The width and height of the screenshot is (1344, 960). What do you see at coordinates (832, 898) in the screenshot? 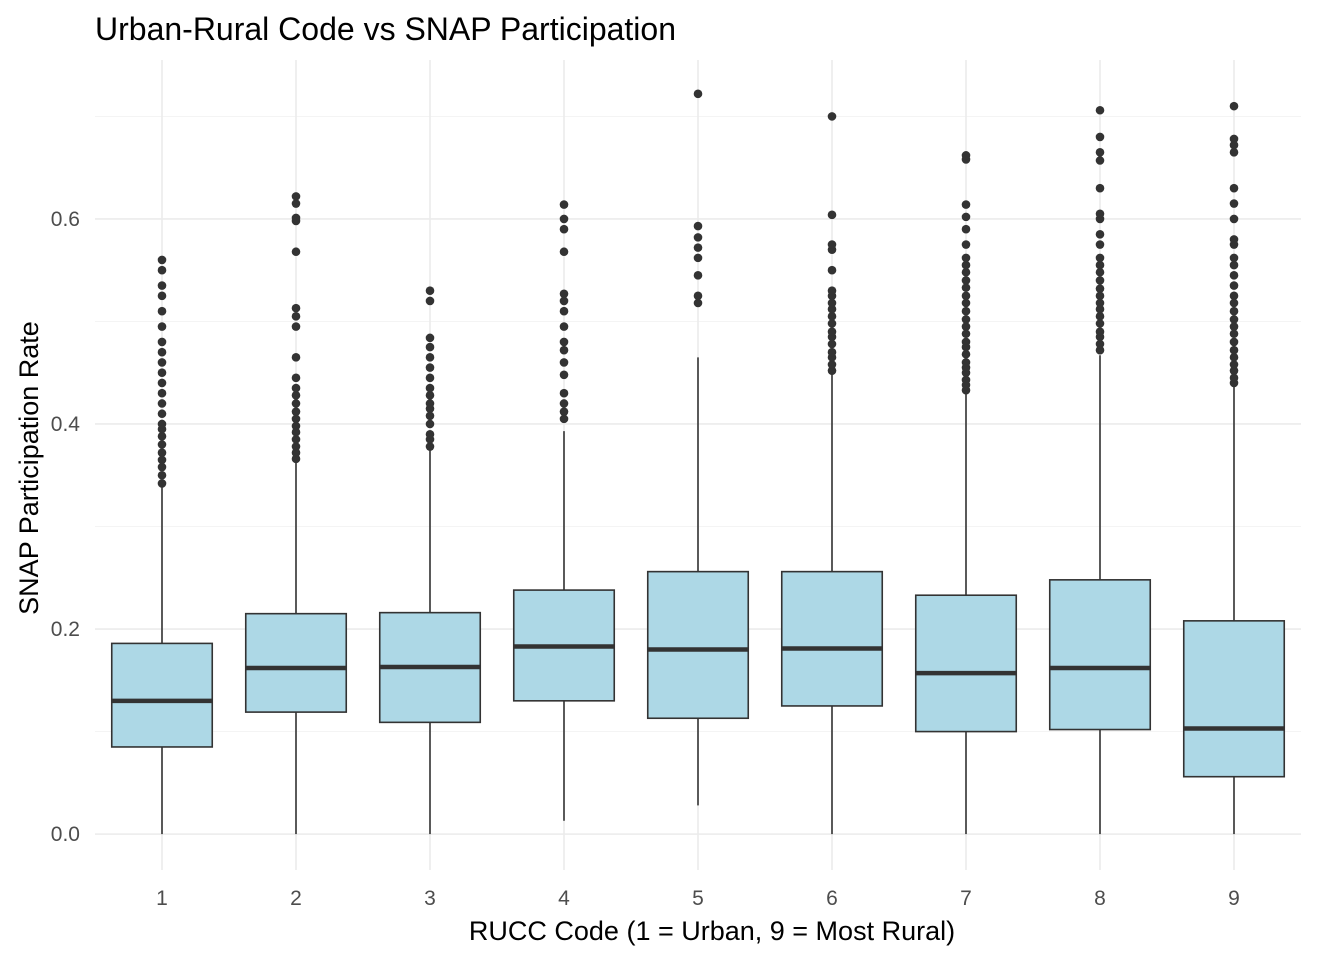
I see `x-tick-label: 6` at bounding box center [832, 898].